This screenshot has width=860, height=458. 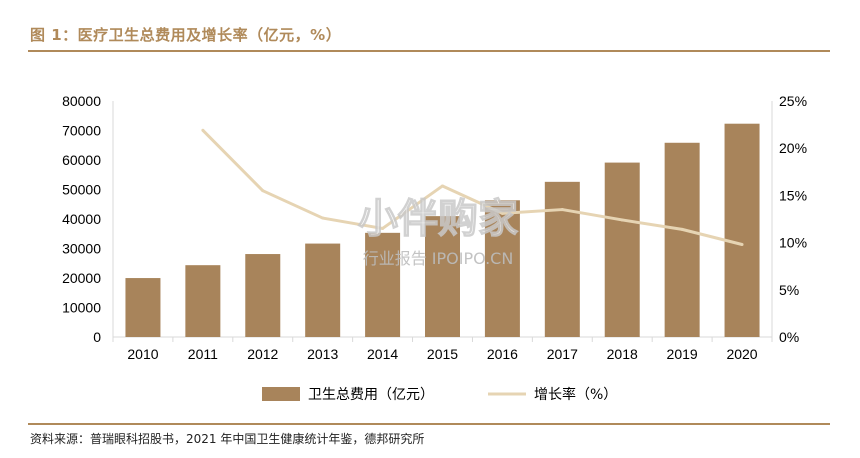 What do you see at coordinates (227, 439) in the screenshot?
I see `source-note: 资料来源：普瑞眼科招股书，2021 年中国卫生健康统计年鉴，德邦研究所` at bounding box center [227, 439].